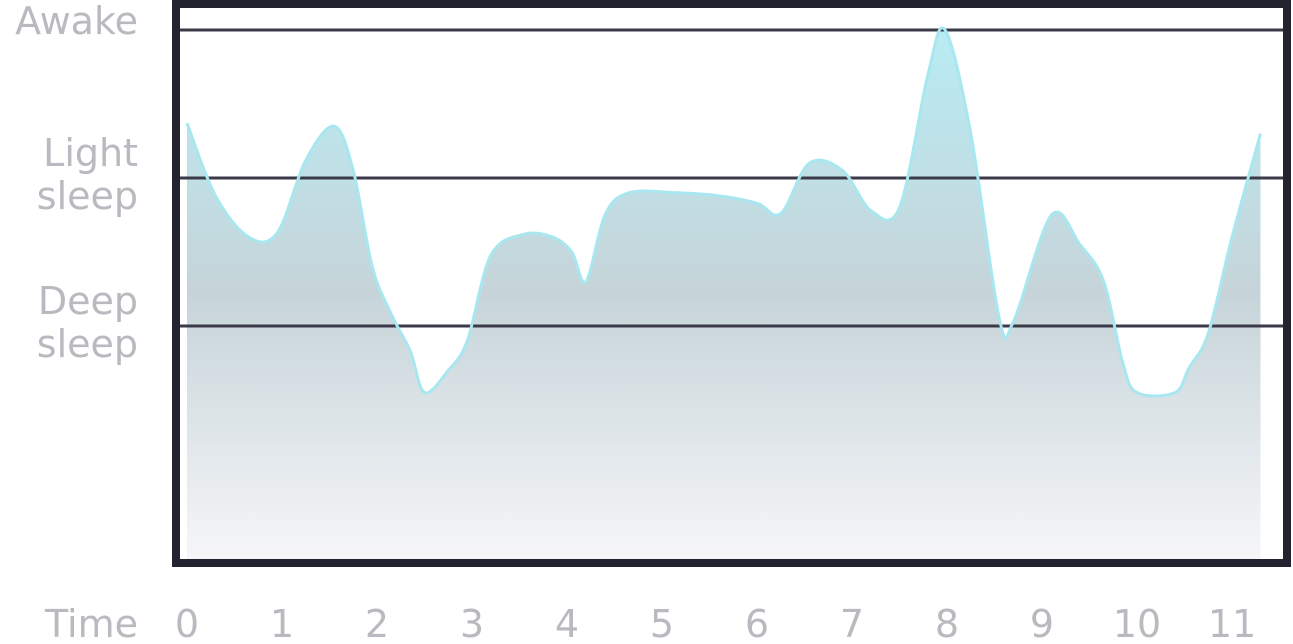  I want to click on x-tick-10: 10, so click(1137, 623).